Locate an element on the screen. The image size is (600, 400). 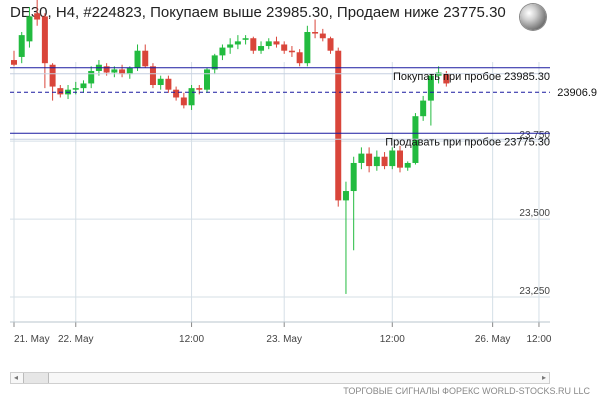
signal-level-label: Покупать при пробое 23985.30 is located at coordinates (471, 77).